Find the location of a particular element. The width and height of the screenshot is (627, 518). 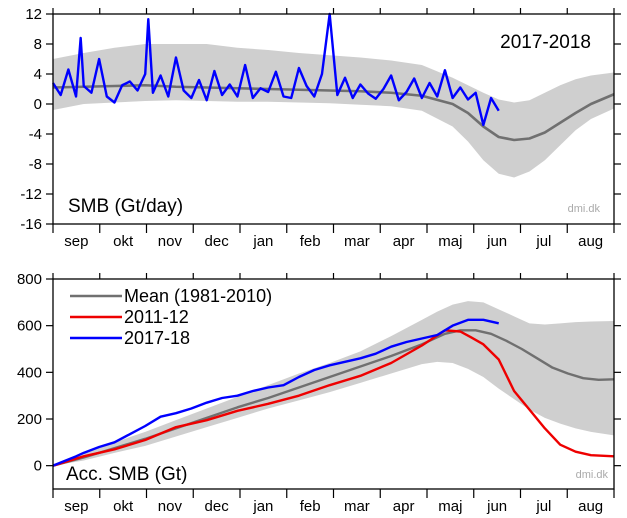

legend-entry: 2011-12 is located at coordinates (156, 317).